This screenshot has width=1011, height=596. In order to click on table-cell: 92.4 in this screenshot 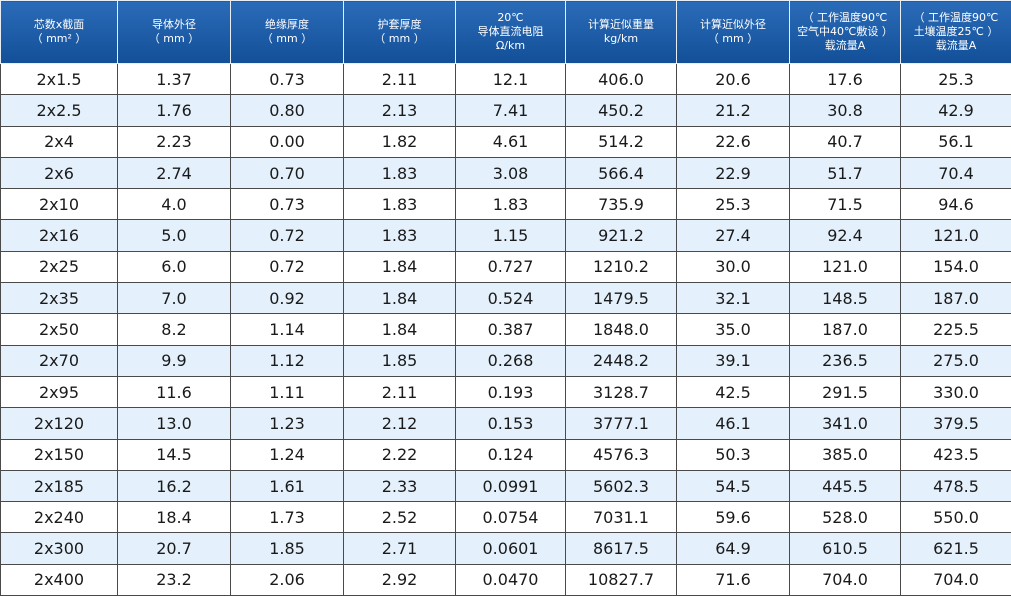, I will do `click(845, 235)`.